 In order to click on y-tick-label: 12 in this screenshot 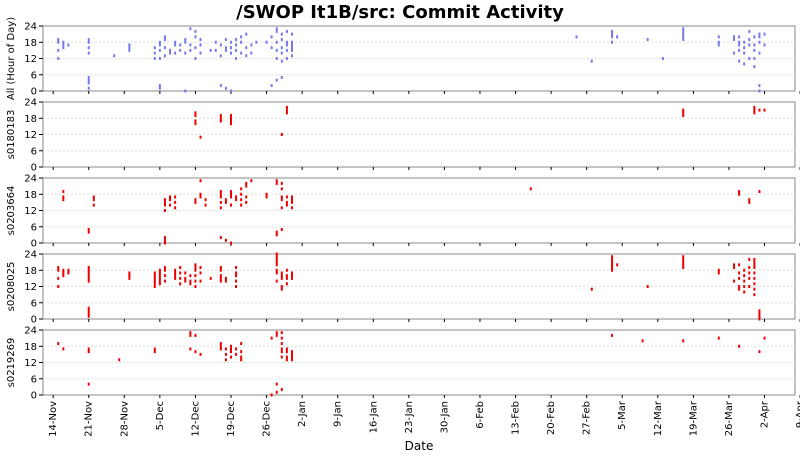, I will do `click(30, 211)`.